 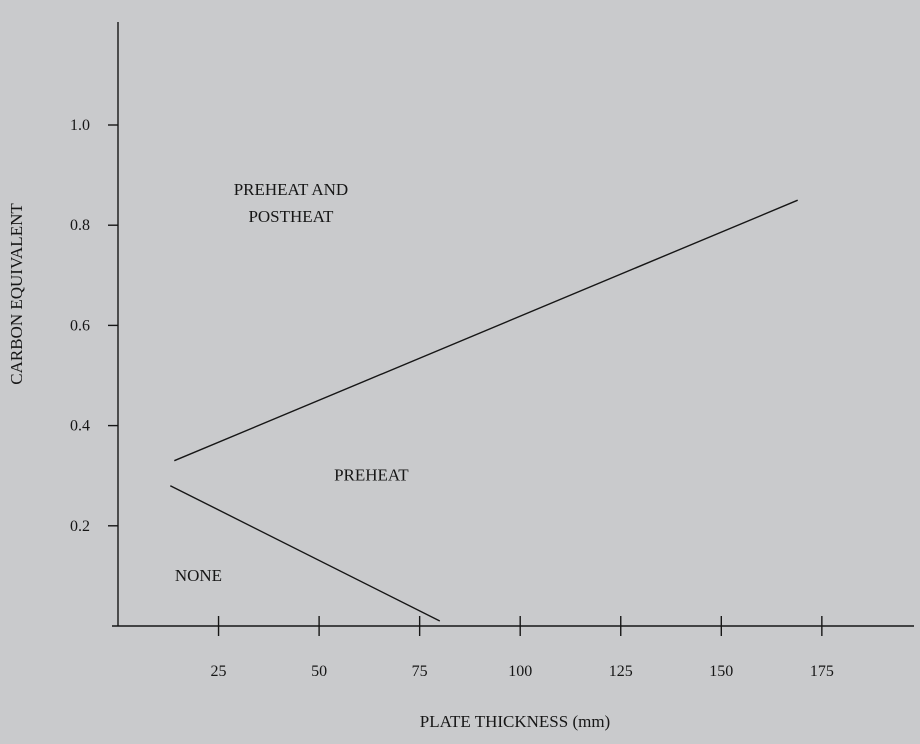 I want to click on x-tick-label: 100, so click(x=520, y=671).